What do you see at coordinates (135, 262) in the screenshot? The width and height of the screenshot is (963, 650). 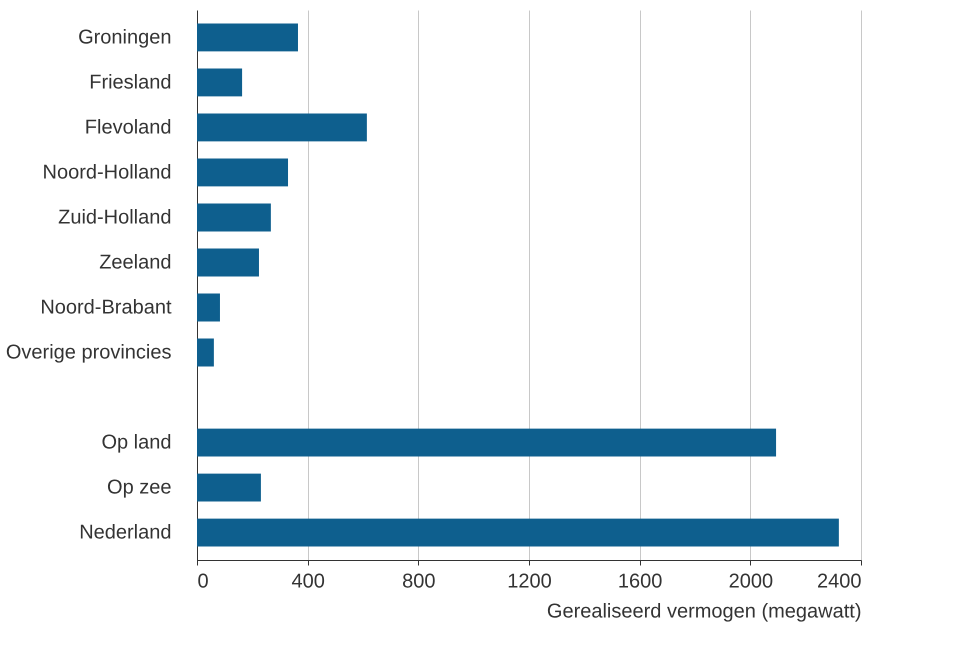 I see `y-tick-label: Zeeland` at bounding box center [135, 262].